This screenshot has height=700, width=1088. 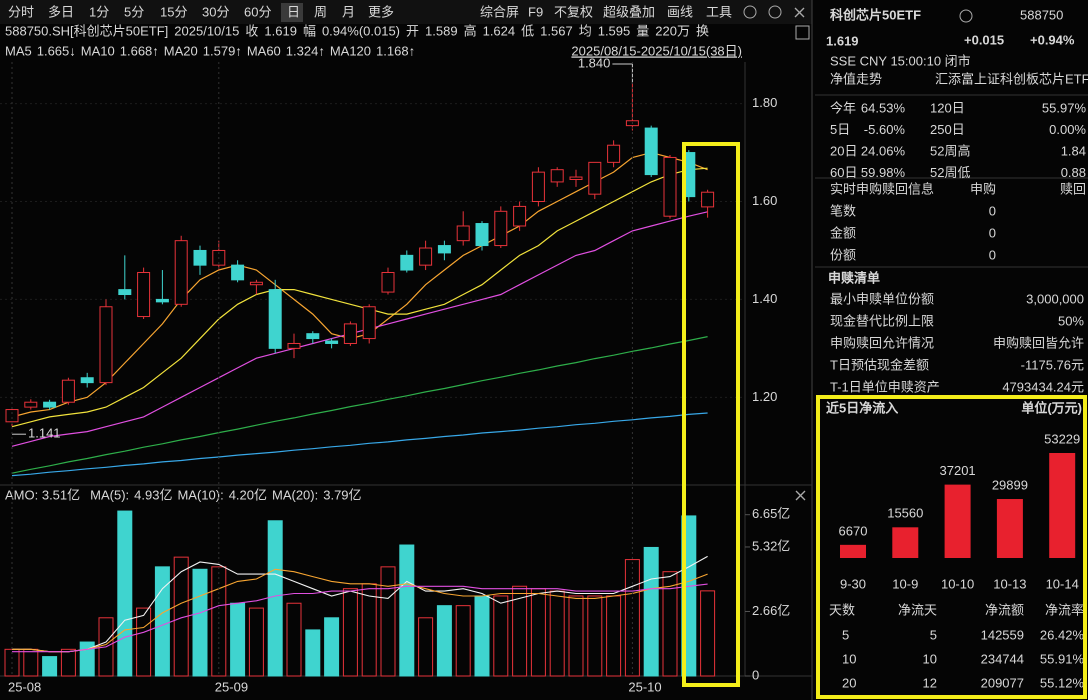 I want to click on stat-value: 55.97%, so click(x=1064, y=107).